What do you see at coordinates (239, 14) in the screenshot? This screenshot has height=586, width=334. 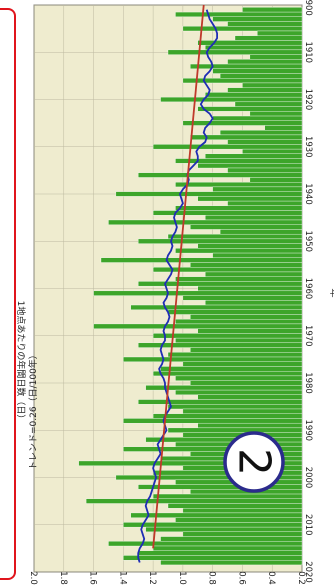 I see `bar-1902` at bounding box center [239, 14].